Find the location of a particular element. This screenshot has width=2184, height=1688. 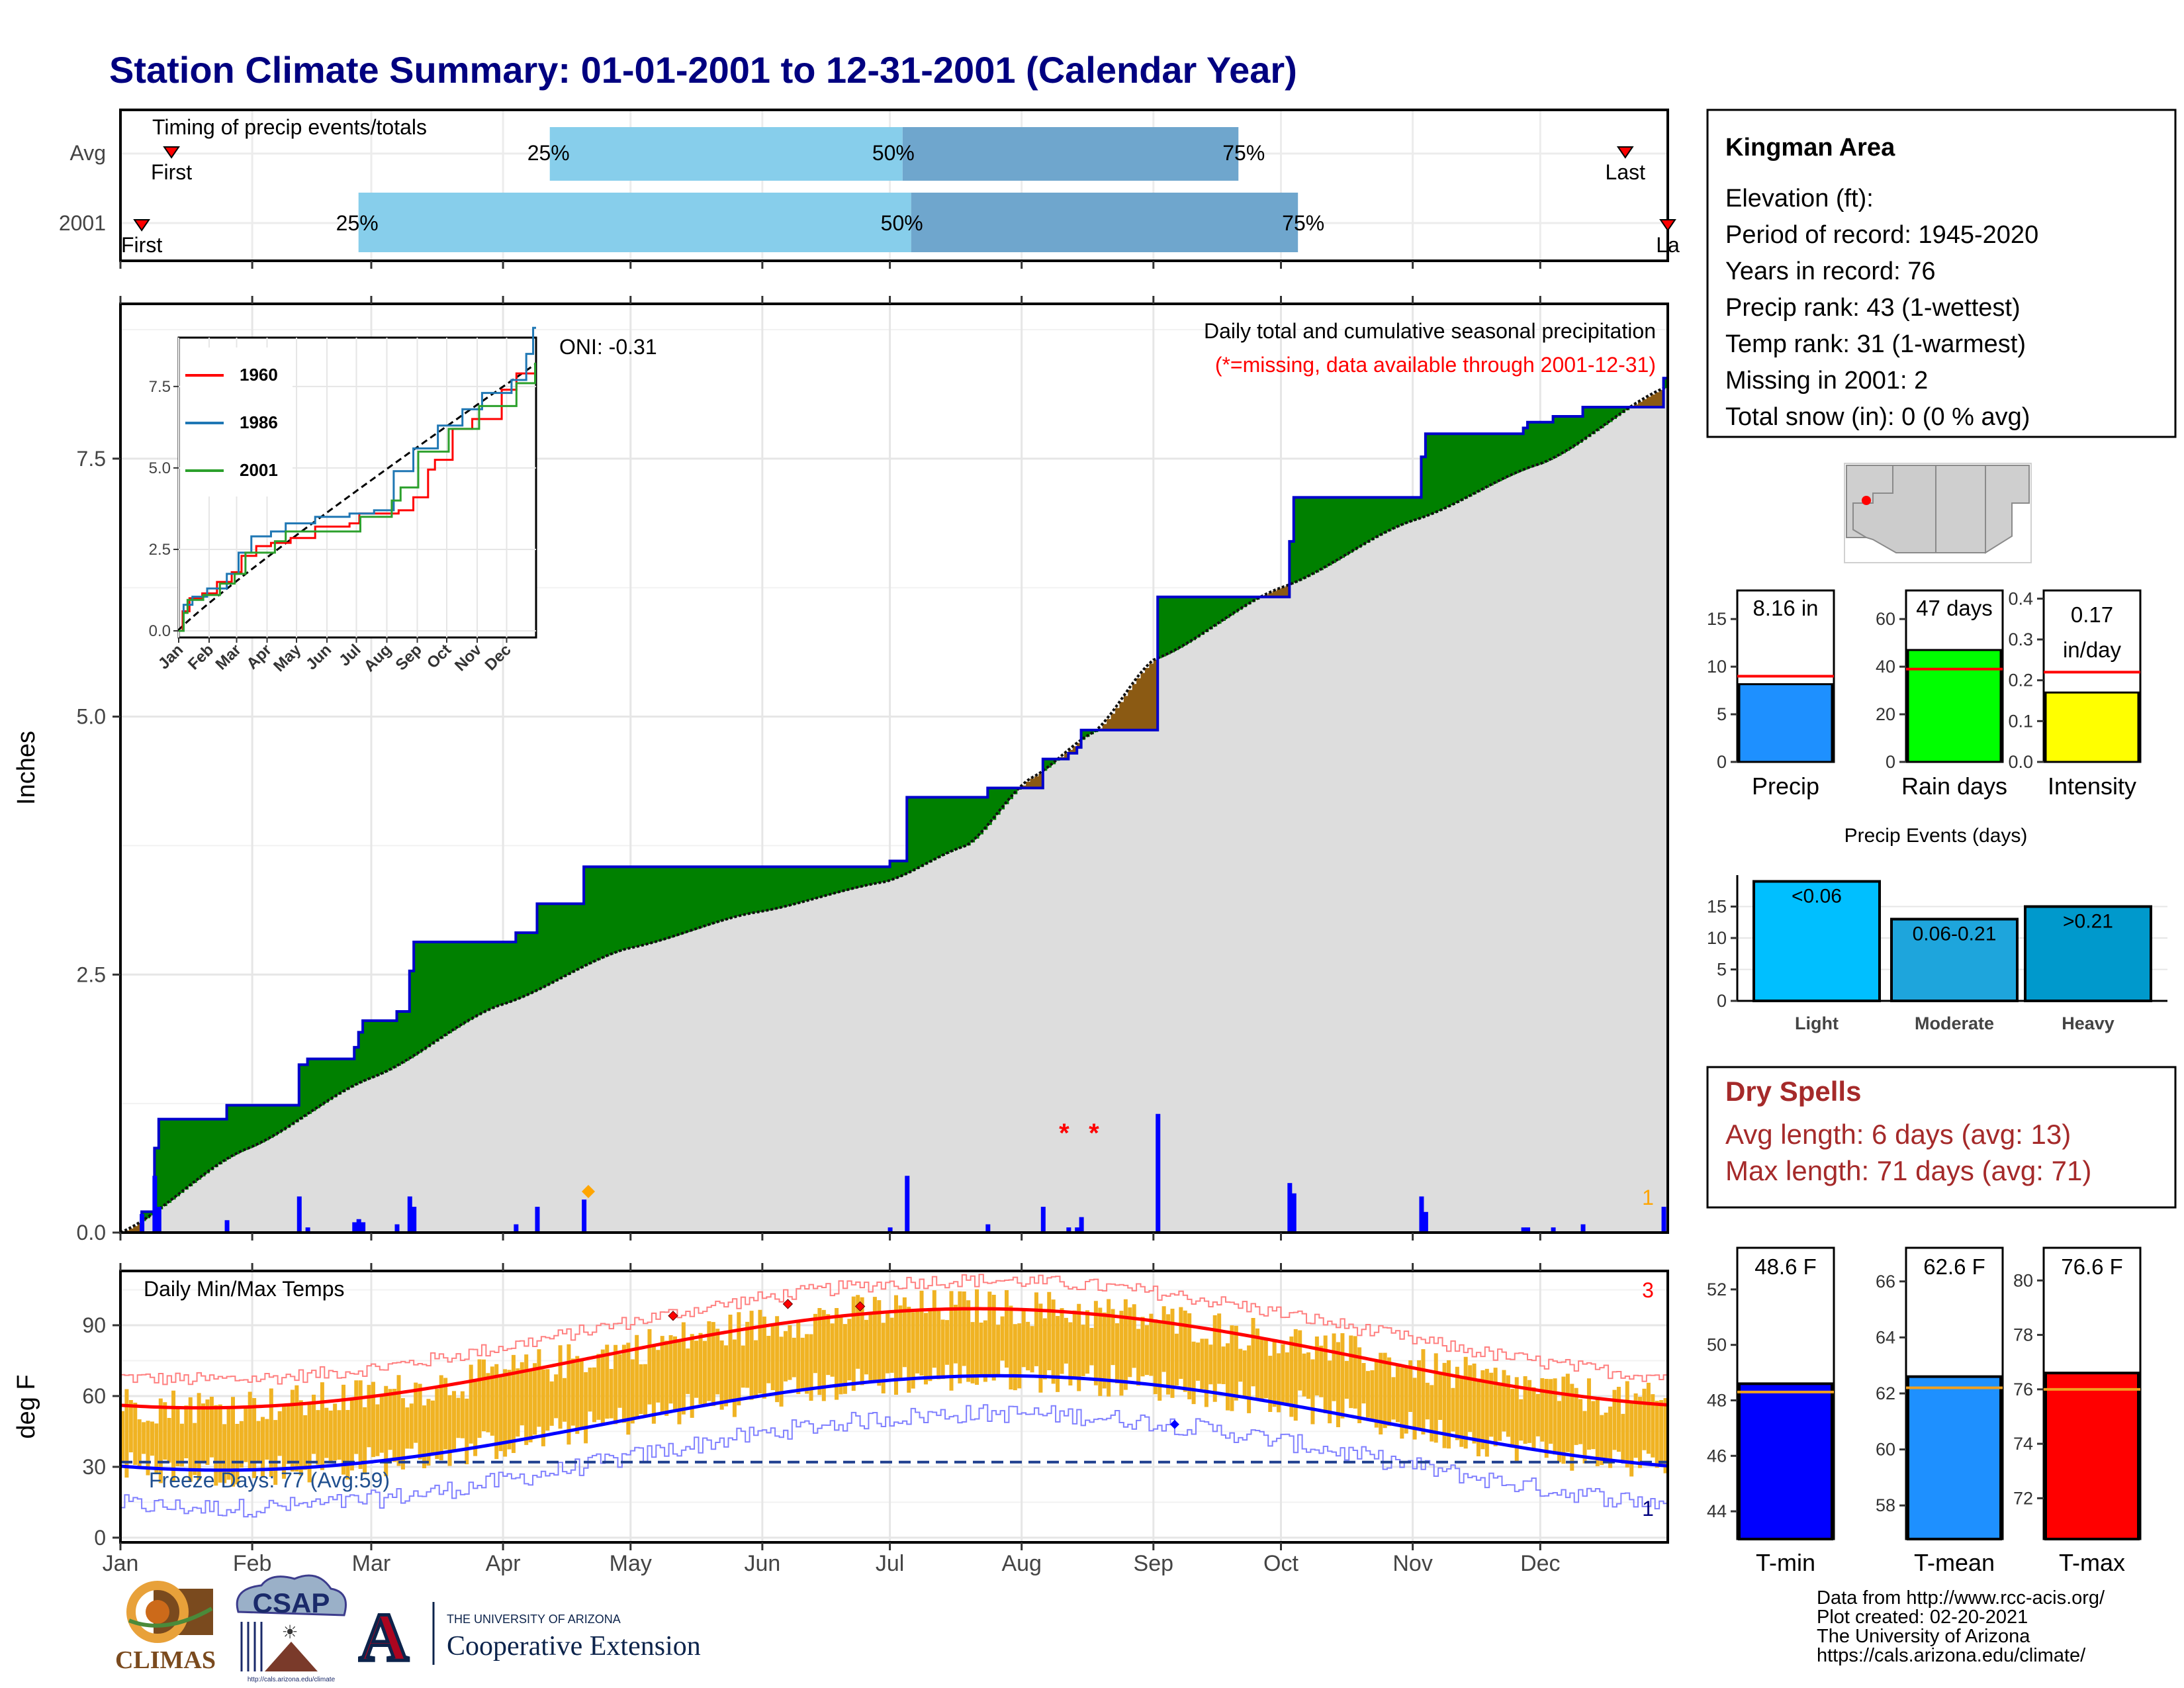

summary-value-label-2: in/day is located at coordinates (2092, 649).